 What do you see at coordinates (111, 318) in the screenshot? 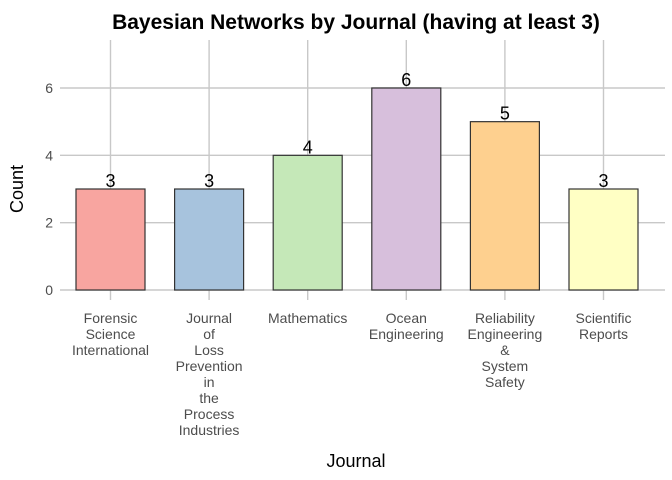
I see `x-tick-label-line: Forensic` at bounding box center [111, 318].